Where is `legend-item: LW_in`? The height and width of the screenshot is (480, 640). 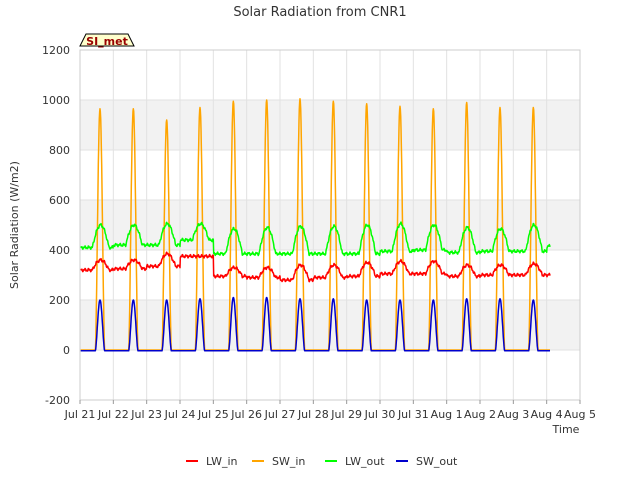
legend-item: LW_in is located at coordinates (212, 461).